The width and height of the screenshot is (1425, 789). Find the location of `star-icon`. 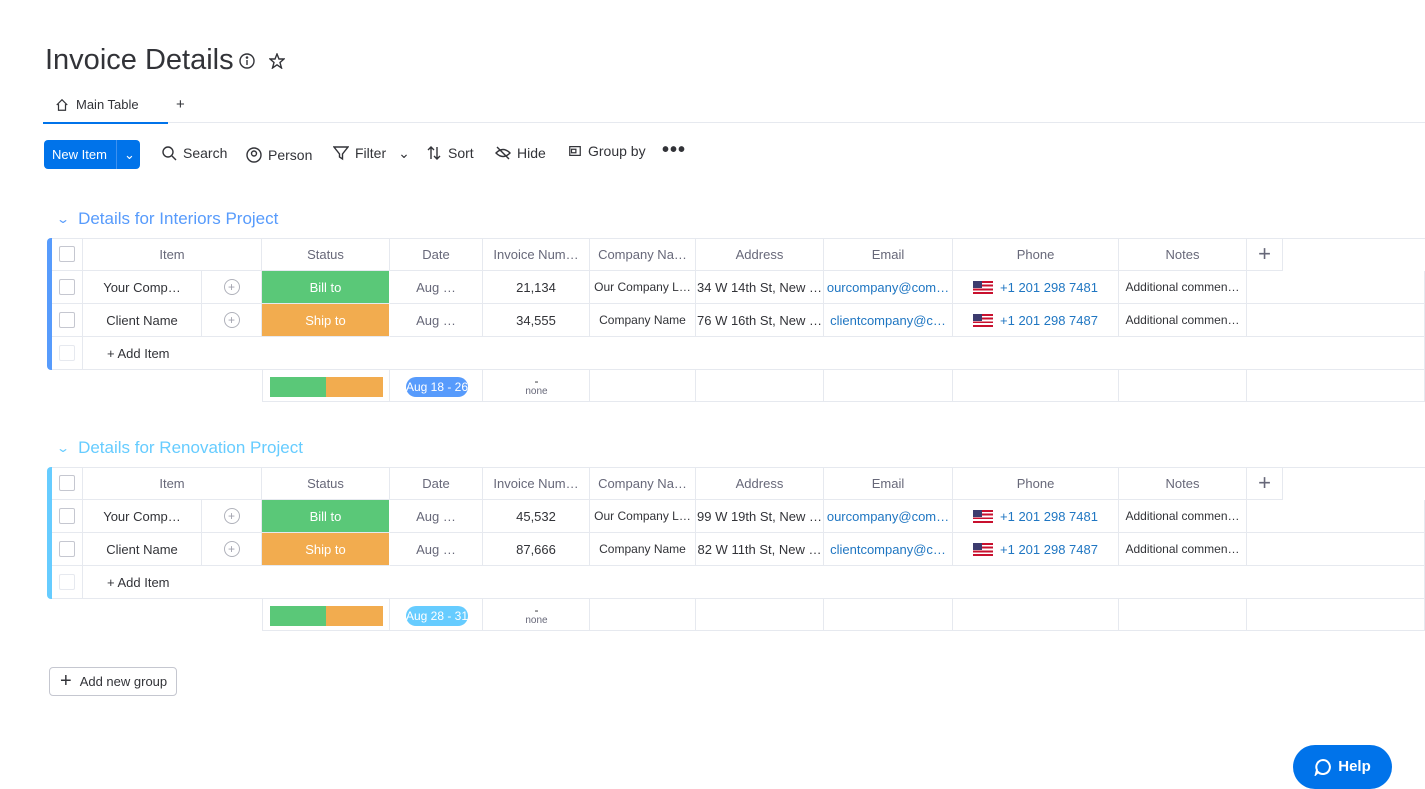

star-icon is located at coordinates (277, 61).